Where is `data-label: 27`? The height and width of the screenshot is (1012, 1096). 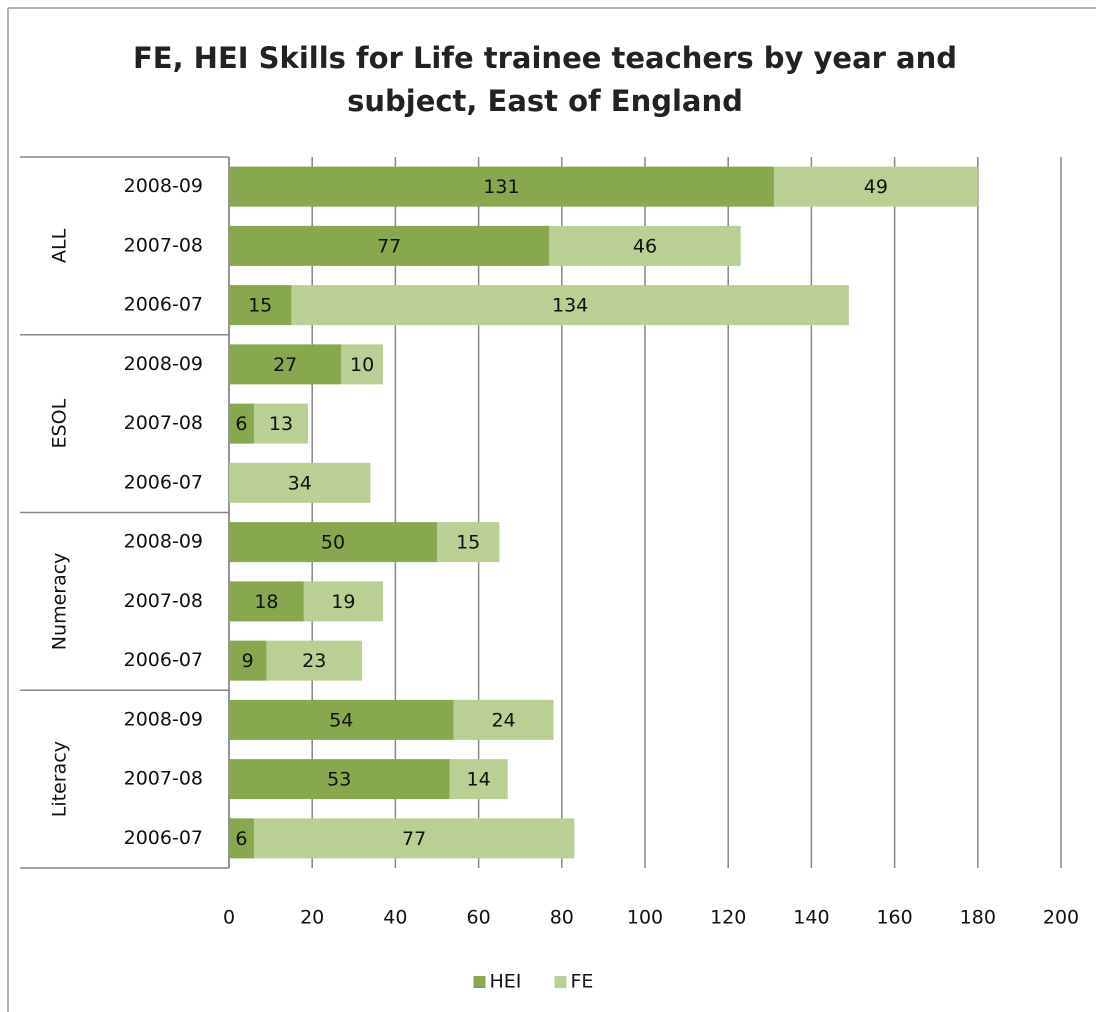
data-label: 27 is located at coordinates (285, 365).